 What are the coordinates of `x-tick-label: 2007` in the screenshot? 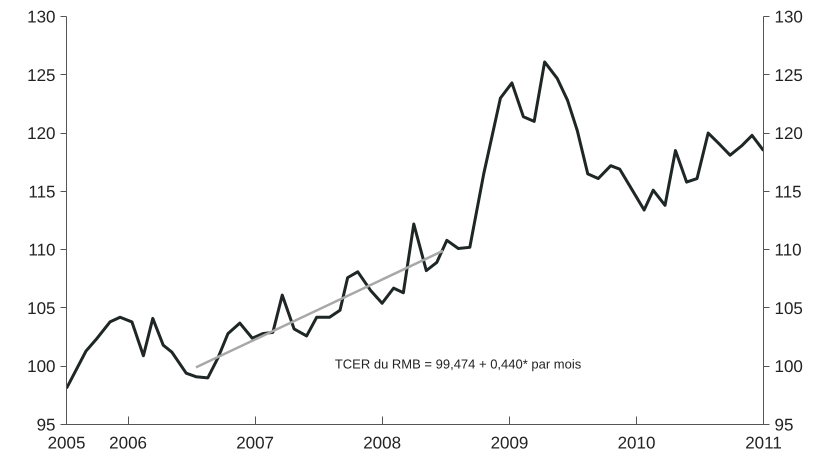 It's located at (255, 443).